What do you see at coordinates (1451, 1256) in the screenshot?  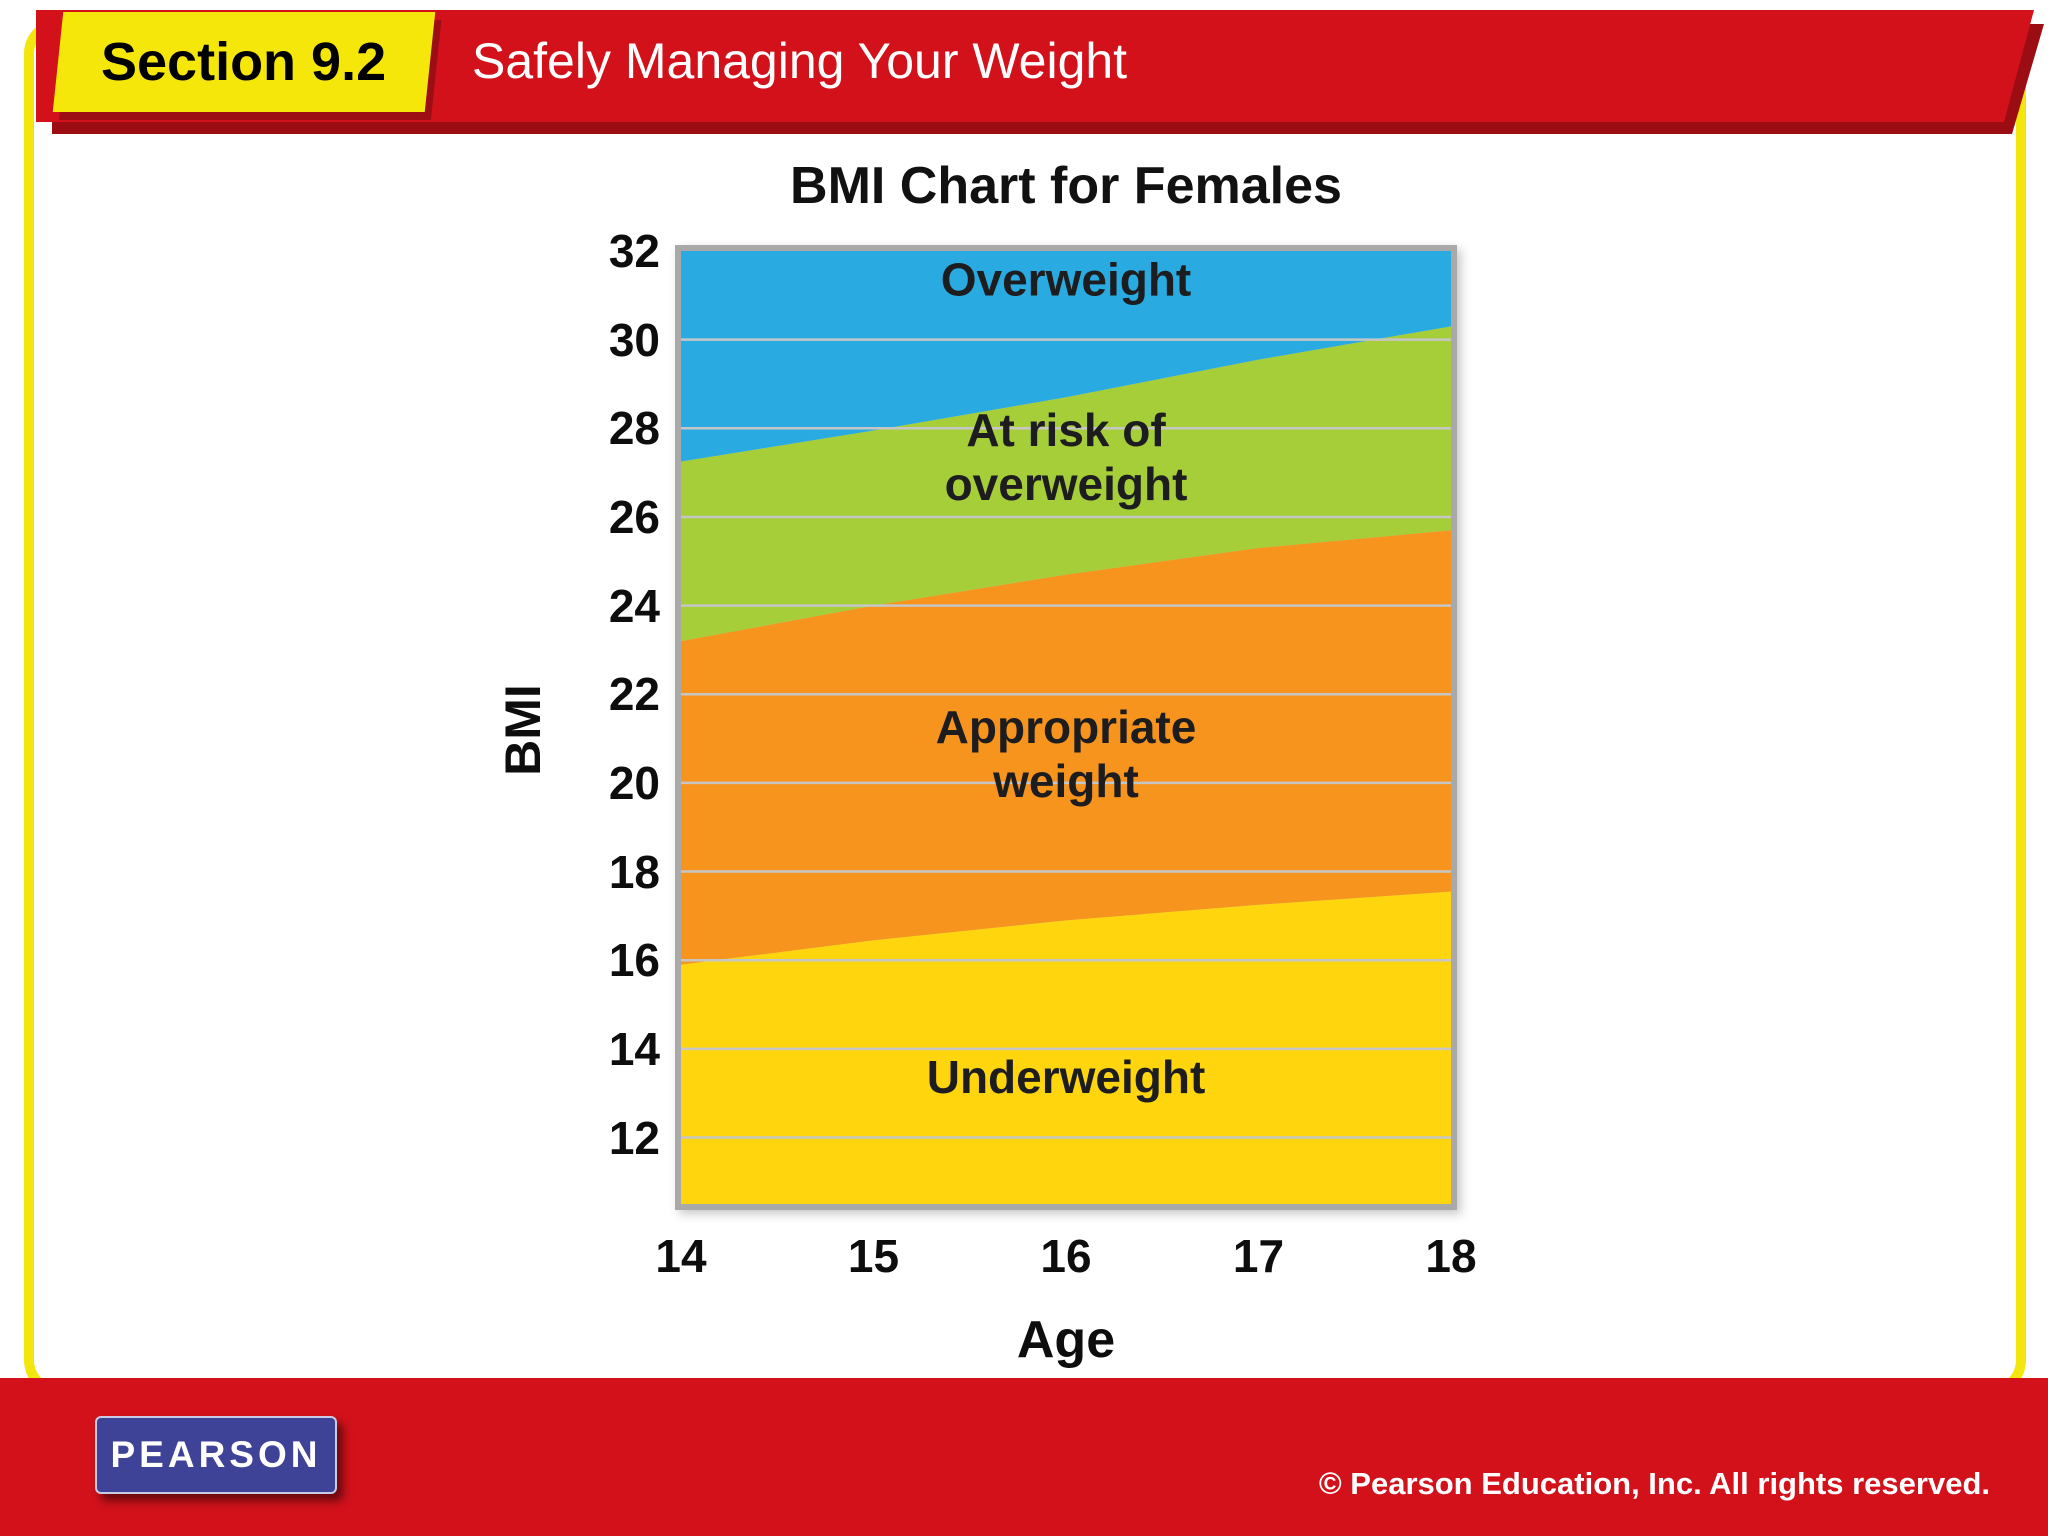 I see `x-tick-label-18: 18` at bounding box center [1451, 1256].